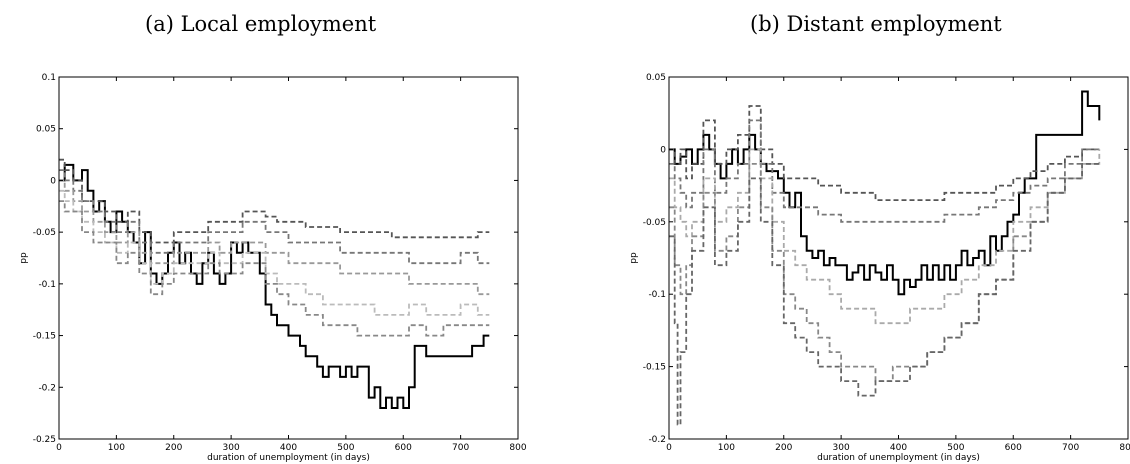 This screenshot has height=464, width=1130. Describe the element at coordinates (654, 223) in the screenshot. I see `chart-b-ytick-label: -0.05` at that location.